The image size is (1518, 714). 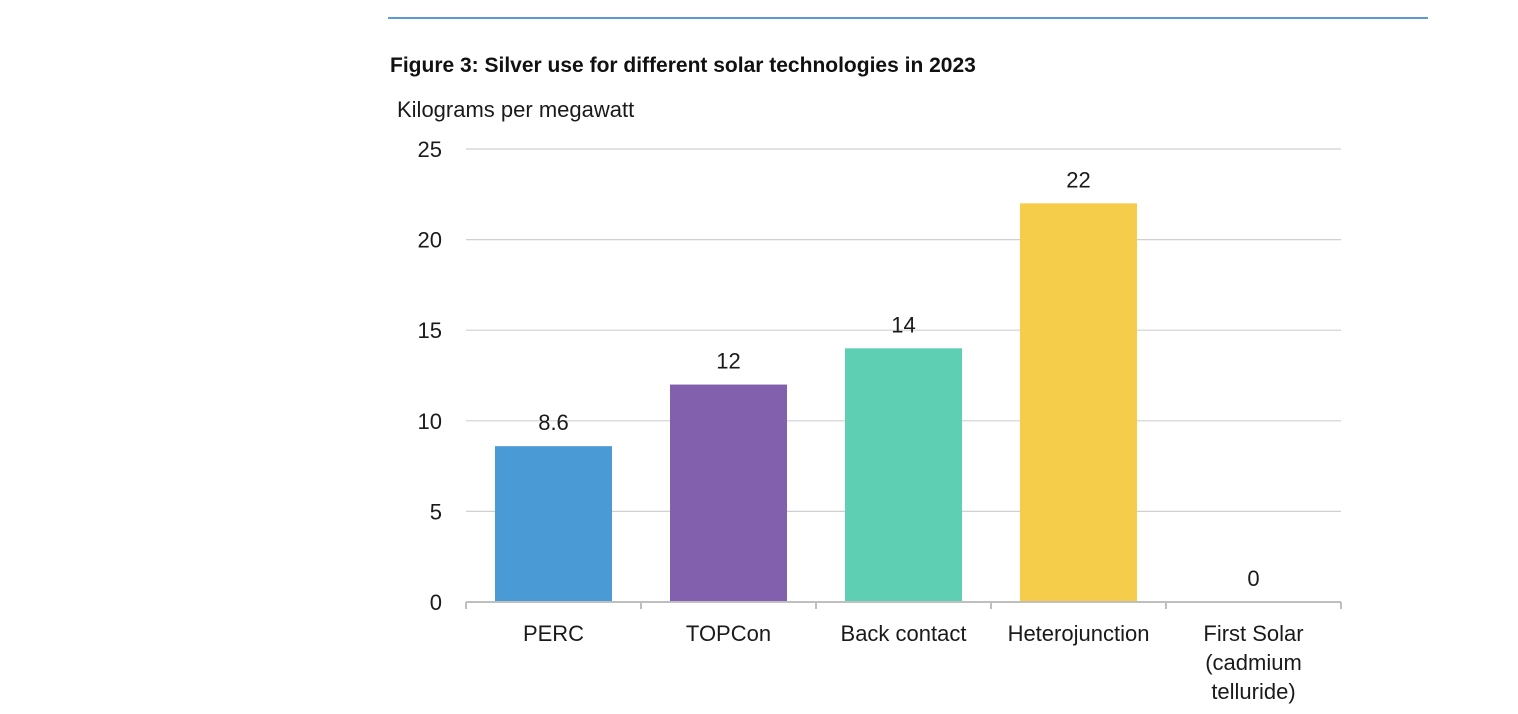 I want to click on x-tick-label: PERC, so click(x=553, y=633).